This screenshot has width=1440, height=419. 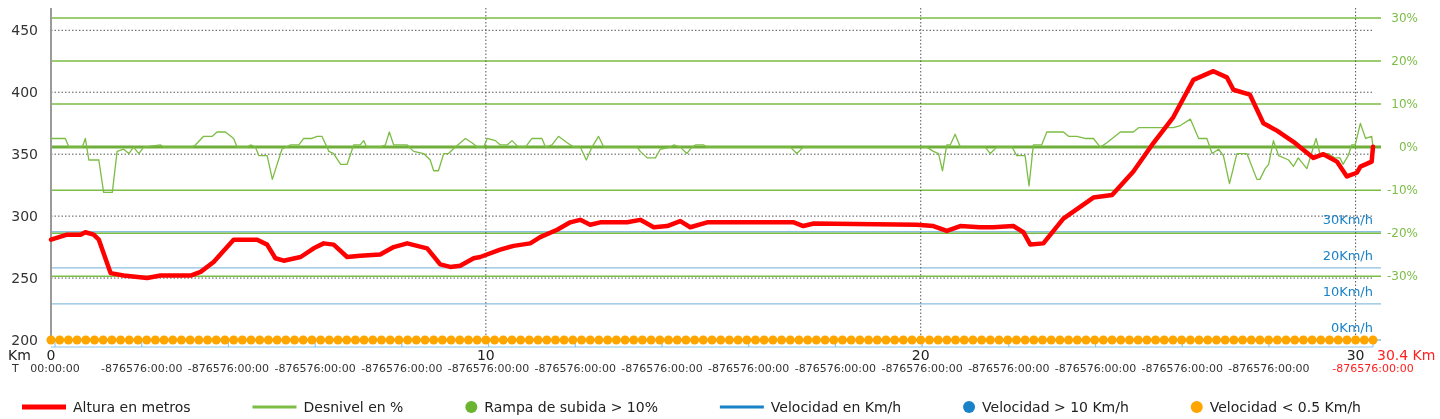 I want to click on y-tick-label: 300, so click(x=24, y=216).